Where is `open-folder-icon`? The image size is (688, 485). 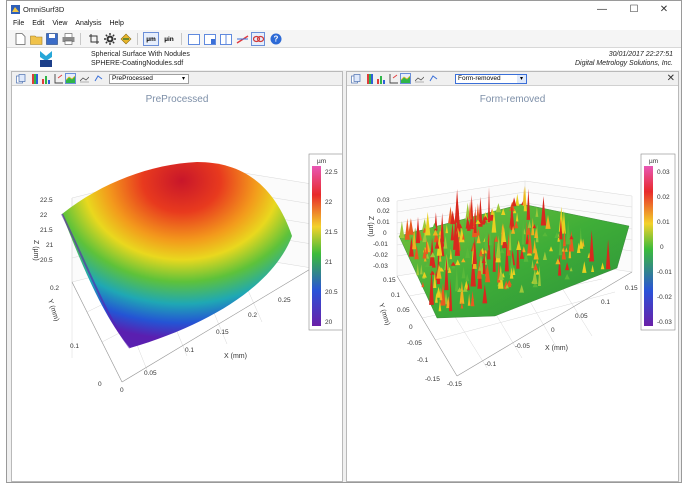 open-folder-icon is located at coordinates (36, 39).